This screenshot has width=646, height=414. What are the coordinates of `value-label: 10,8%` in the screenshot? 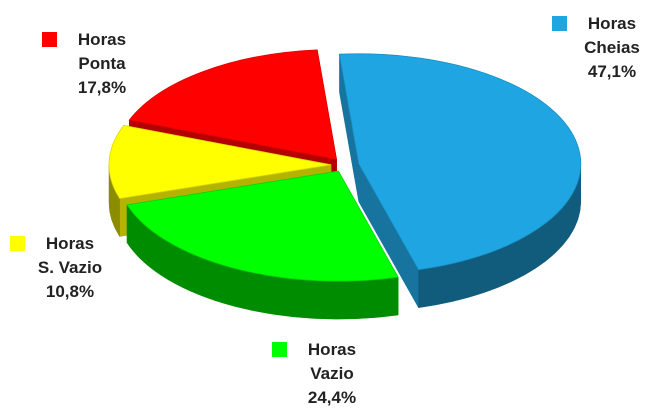 It's located at (70, 291).